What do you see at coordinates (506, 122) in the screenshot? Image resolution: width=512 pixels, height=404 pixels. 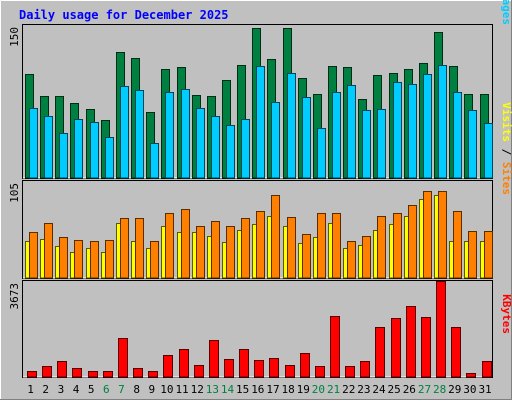 I see `visits-legend-visits: Visits` at bounding box center [506, 122].